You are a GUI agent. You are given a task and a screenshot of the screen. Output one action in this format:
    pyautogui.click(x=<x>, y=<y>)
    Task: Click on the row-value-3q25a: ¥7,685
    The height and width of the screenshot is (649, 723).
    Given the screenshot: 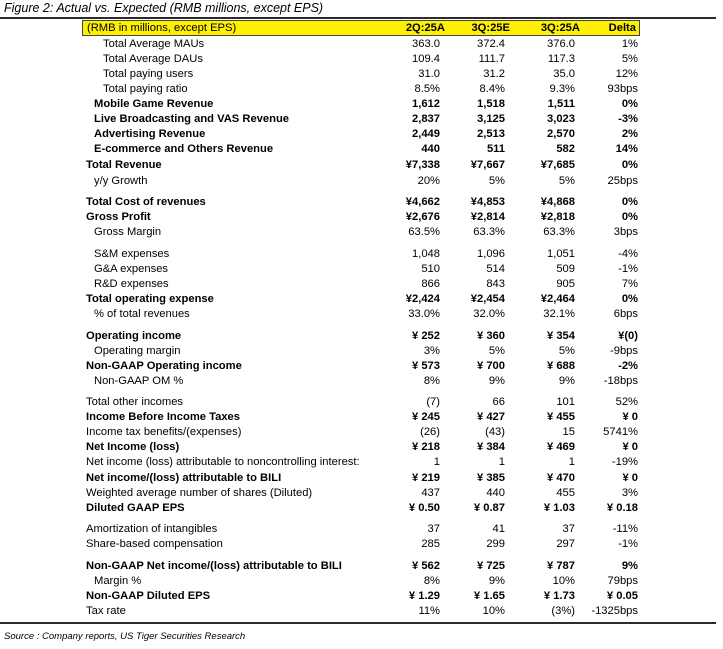 What is the action you would take?
    pyautogui.click(x=557, y=165)
    